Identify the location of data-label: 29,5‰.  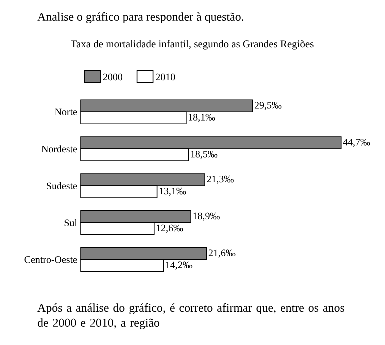
(268, 106).